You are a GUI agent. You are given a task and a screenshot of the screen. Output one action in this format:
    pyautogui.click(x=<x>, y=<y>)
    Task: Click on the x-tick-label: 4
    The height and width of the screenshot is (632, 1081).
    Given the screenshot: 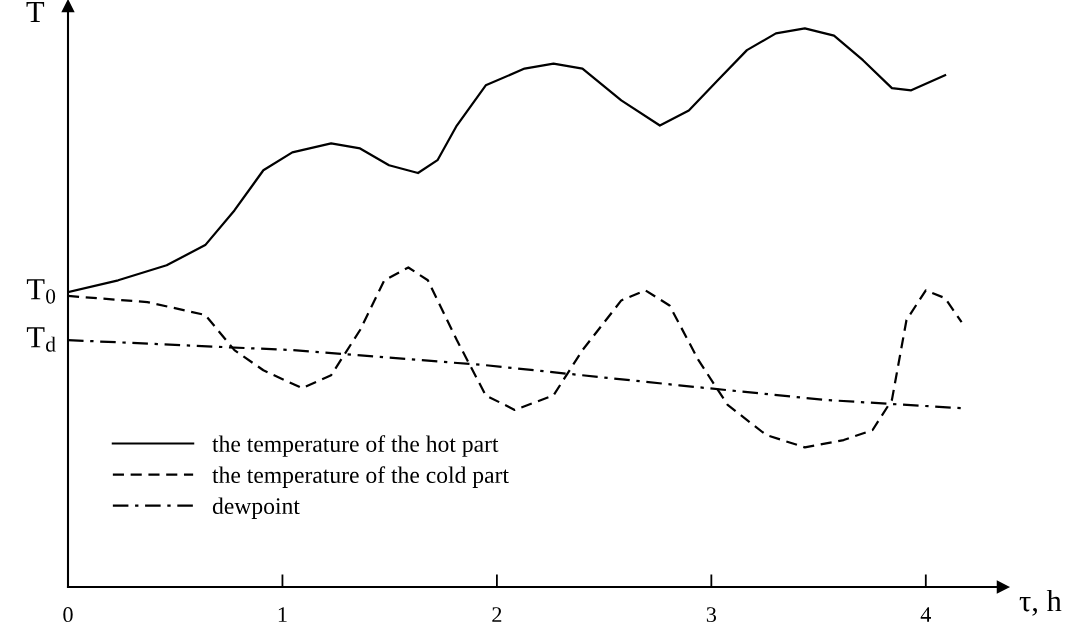 What is the action you would take?
    pyautogui.click(x=926, y=614)
    